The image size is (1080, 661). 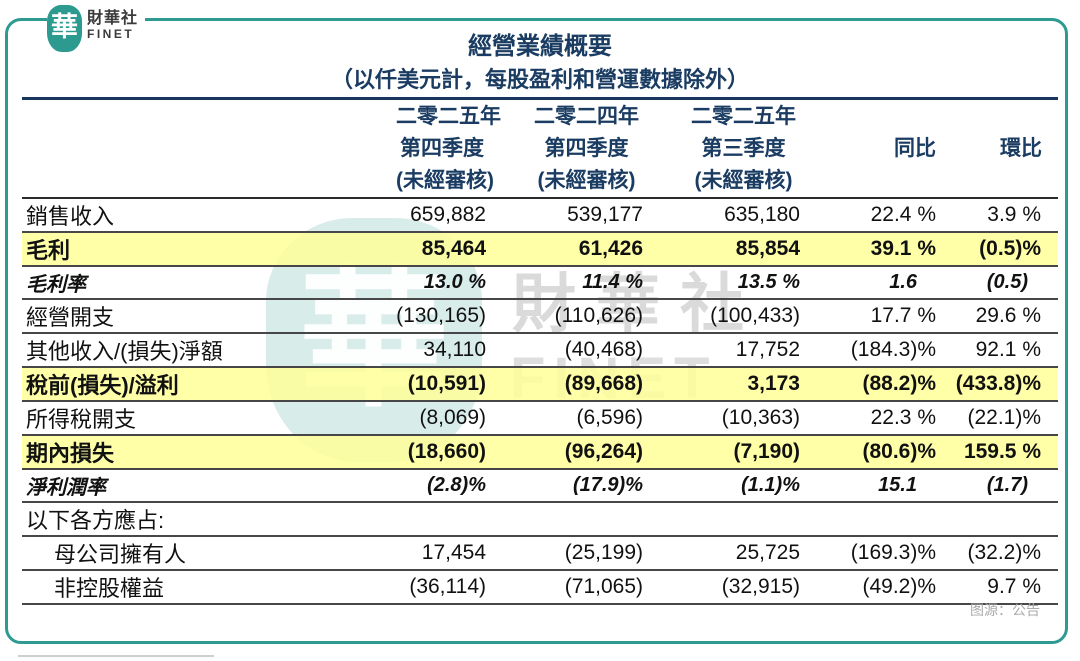 What do you see at coordinates (598, 315) in the screenshot?
I see `cell-value: (110,626)` at bounding box center [598, 315].